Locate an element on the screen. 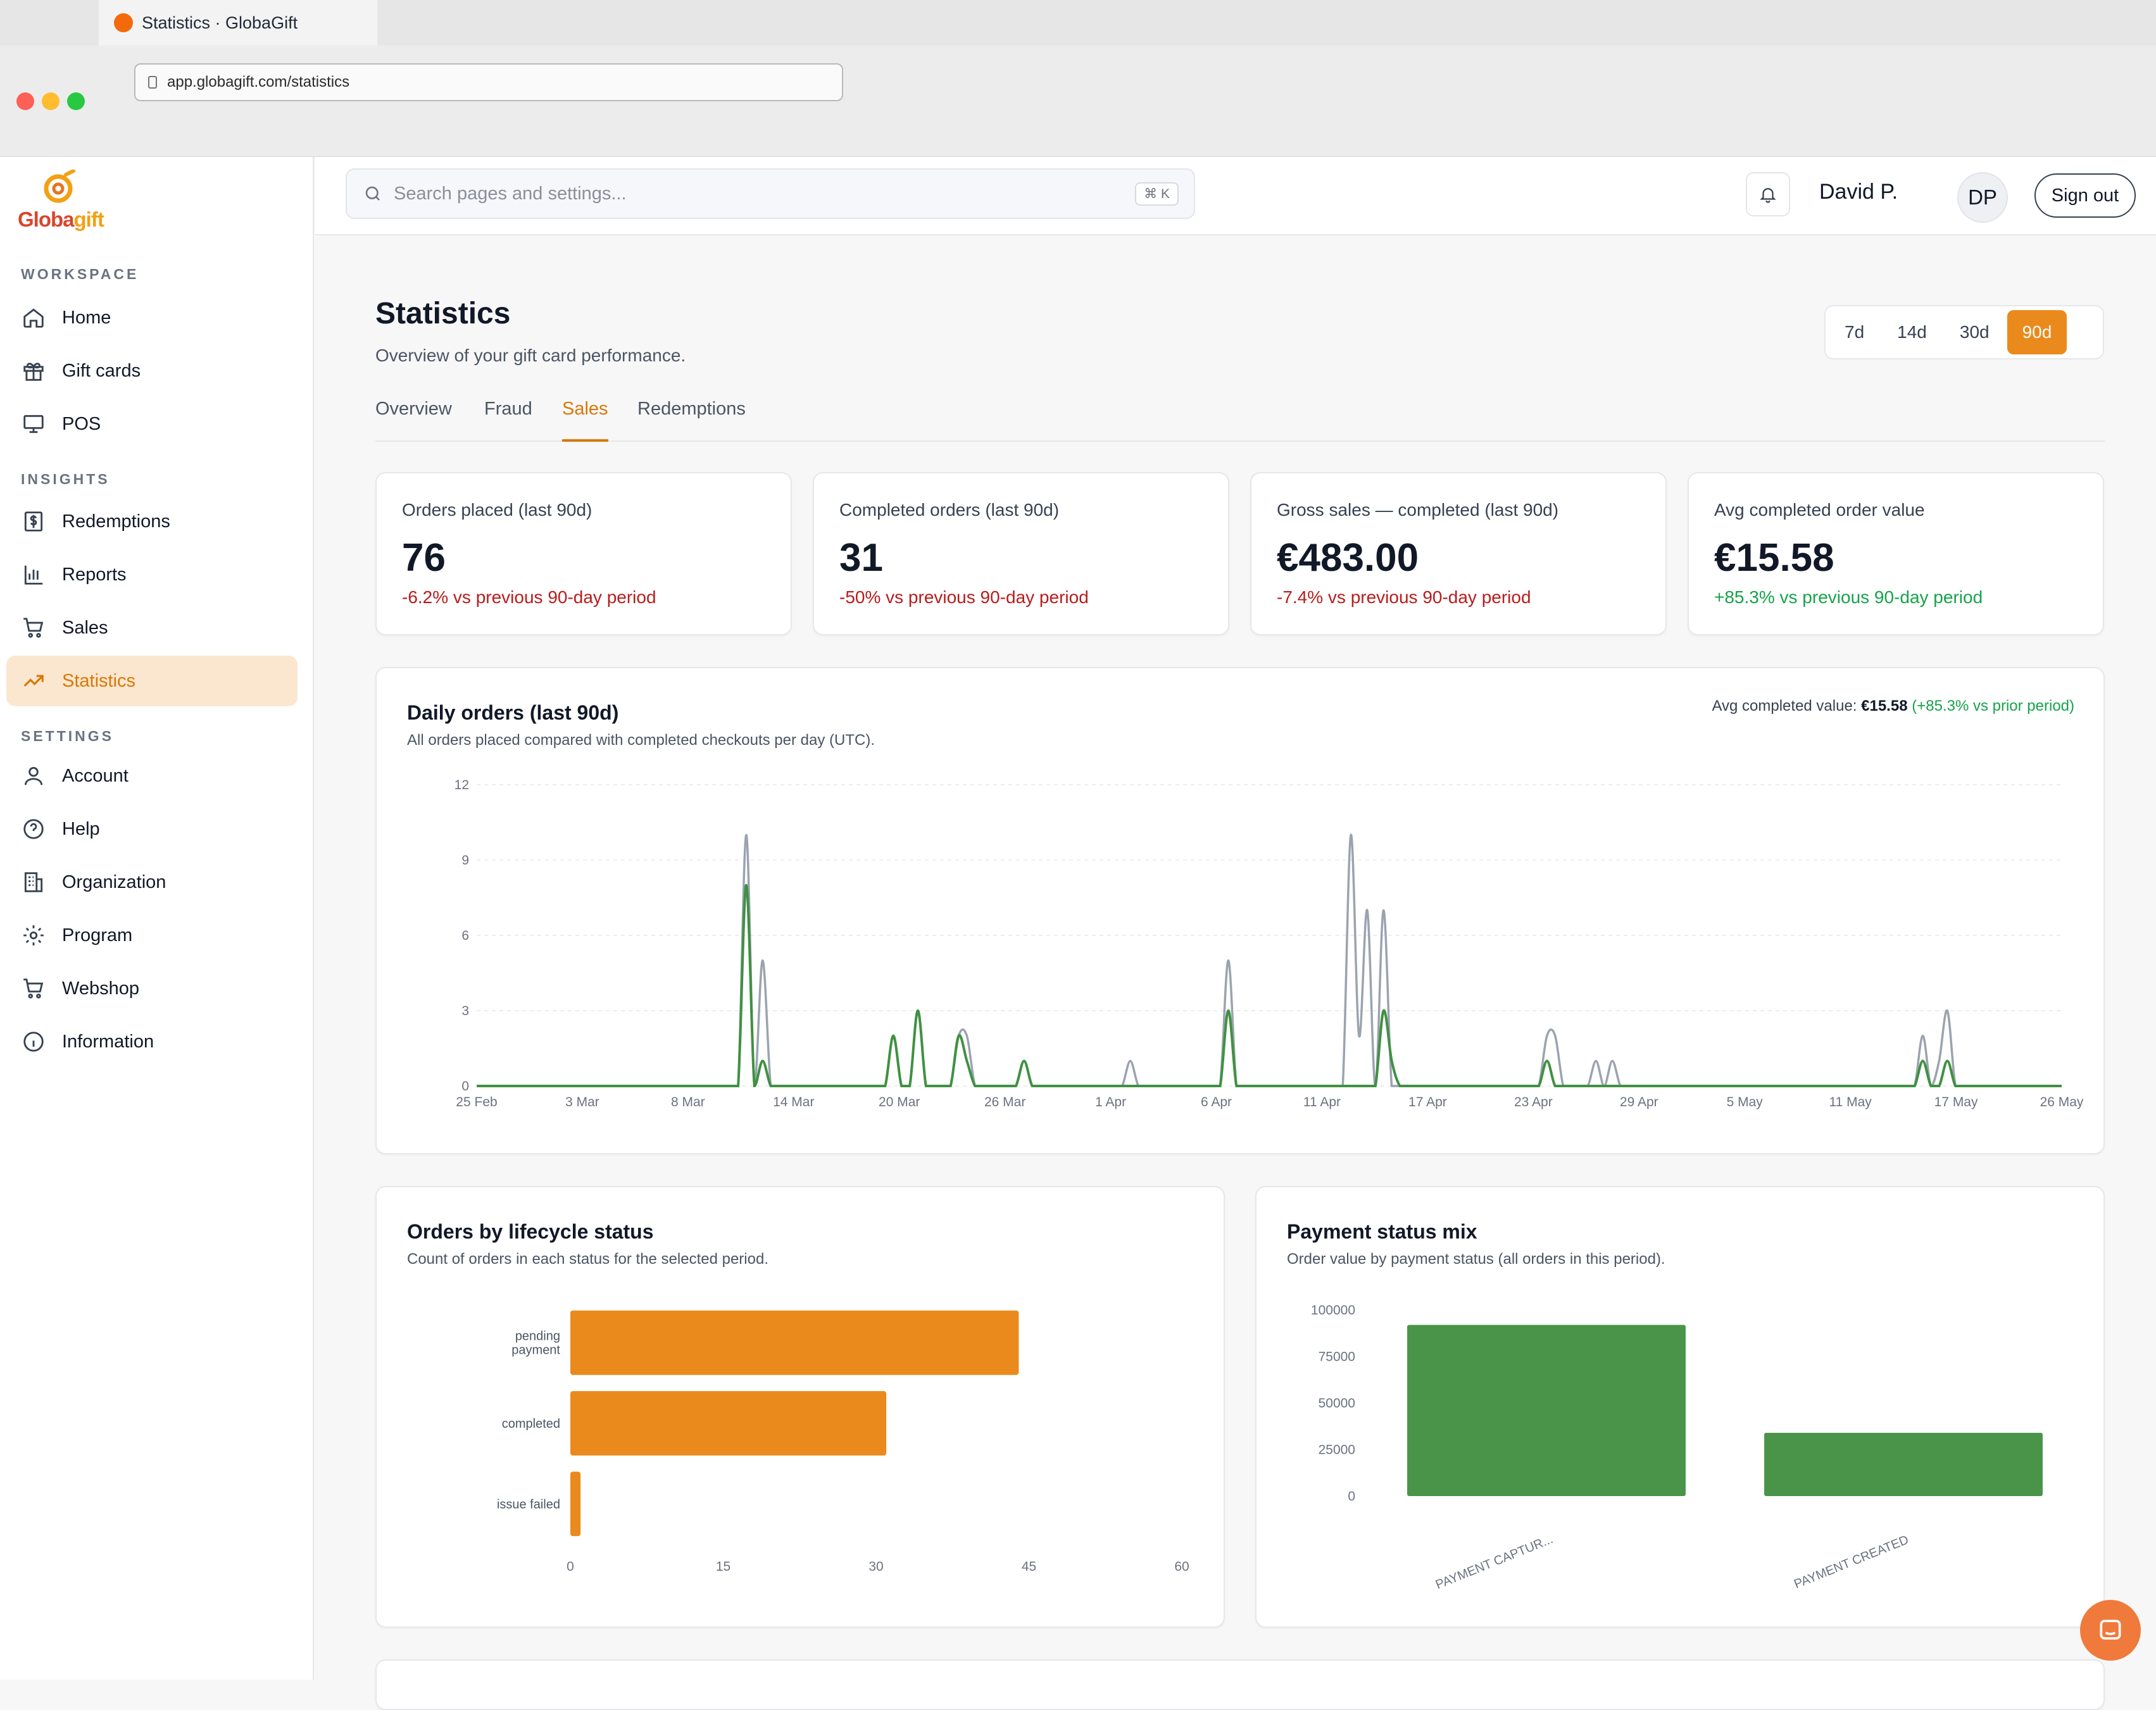  logo-wordmark: Globagift is located at coordinates (61, 219).